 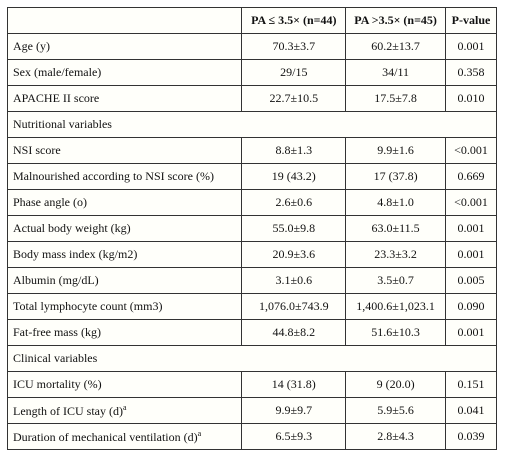 I want to click on header-cell: PA ≤ 3.5× (n=44), so click(x=294, y=20).